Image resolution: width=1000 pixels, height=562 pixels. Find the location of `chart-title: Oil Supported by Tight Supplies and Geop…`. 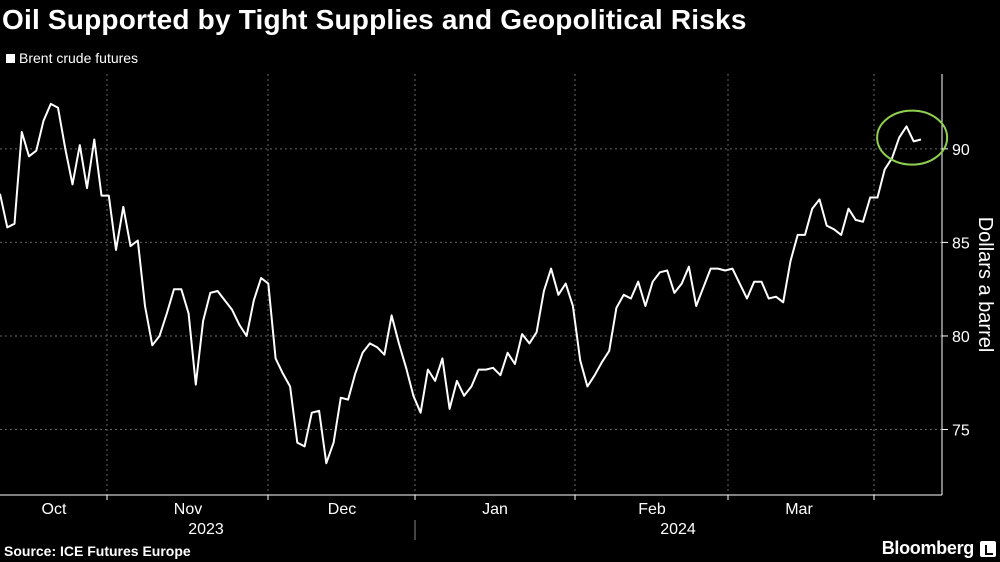

chart-title: Oil Supported by Tight Supplies and Geop… is located at coordinates (374, 19).